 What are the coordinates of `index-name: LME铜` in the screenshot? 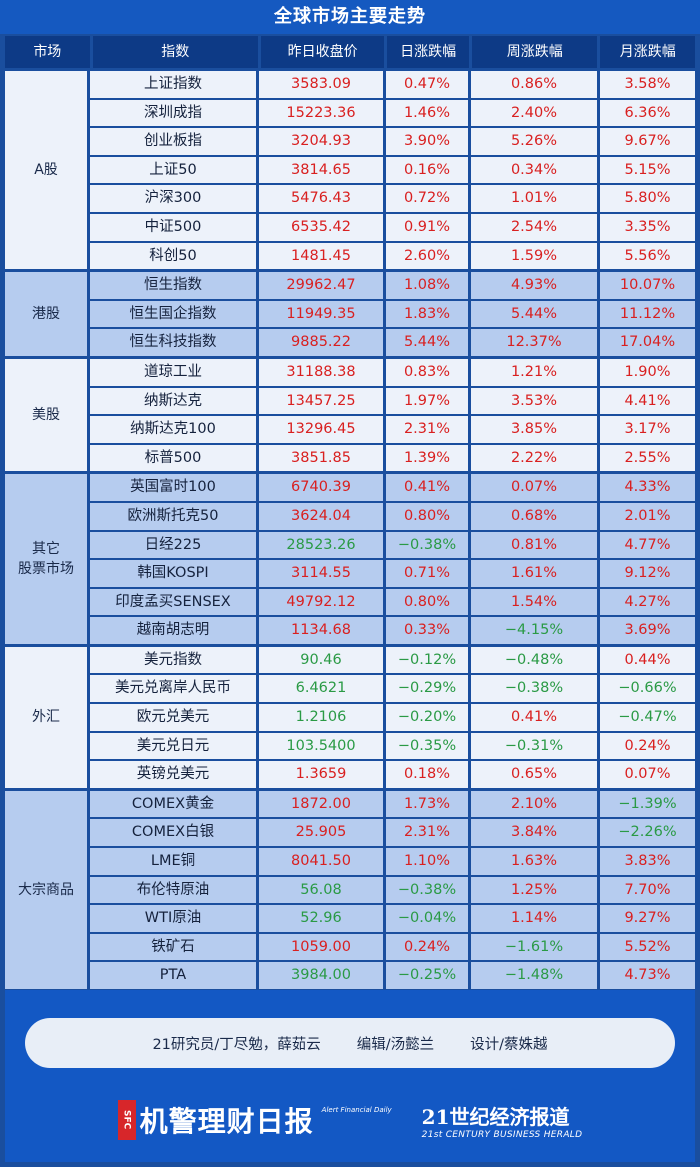 It's located at (173, 861).